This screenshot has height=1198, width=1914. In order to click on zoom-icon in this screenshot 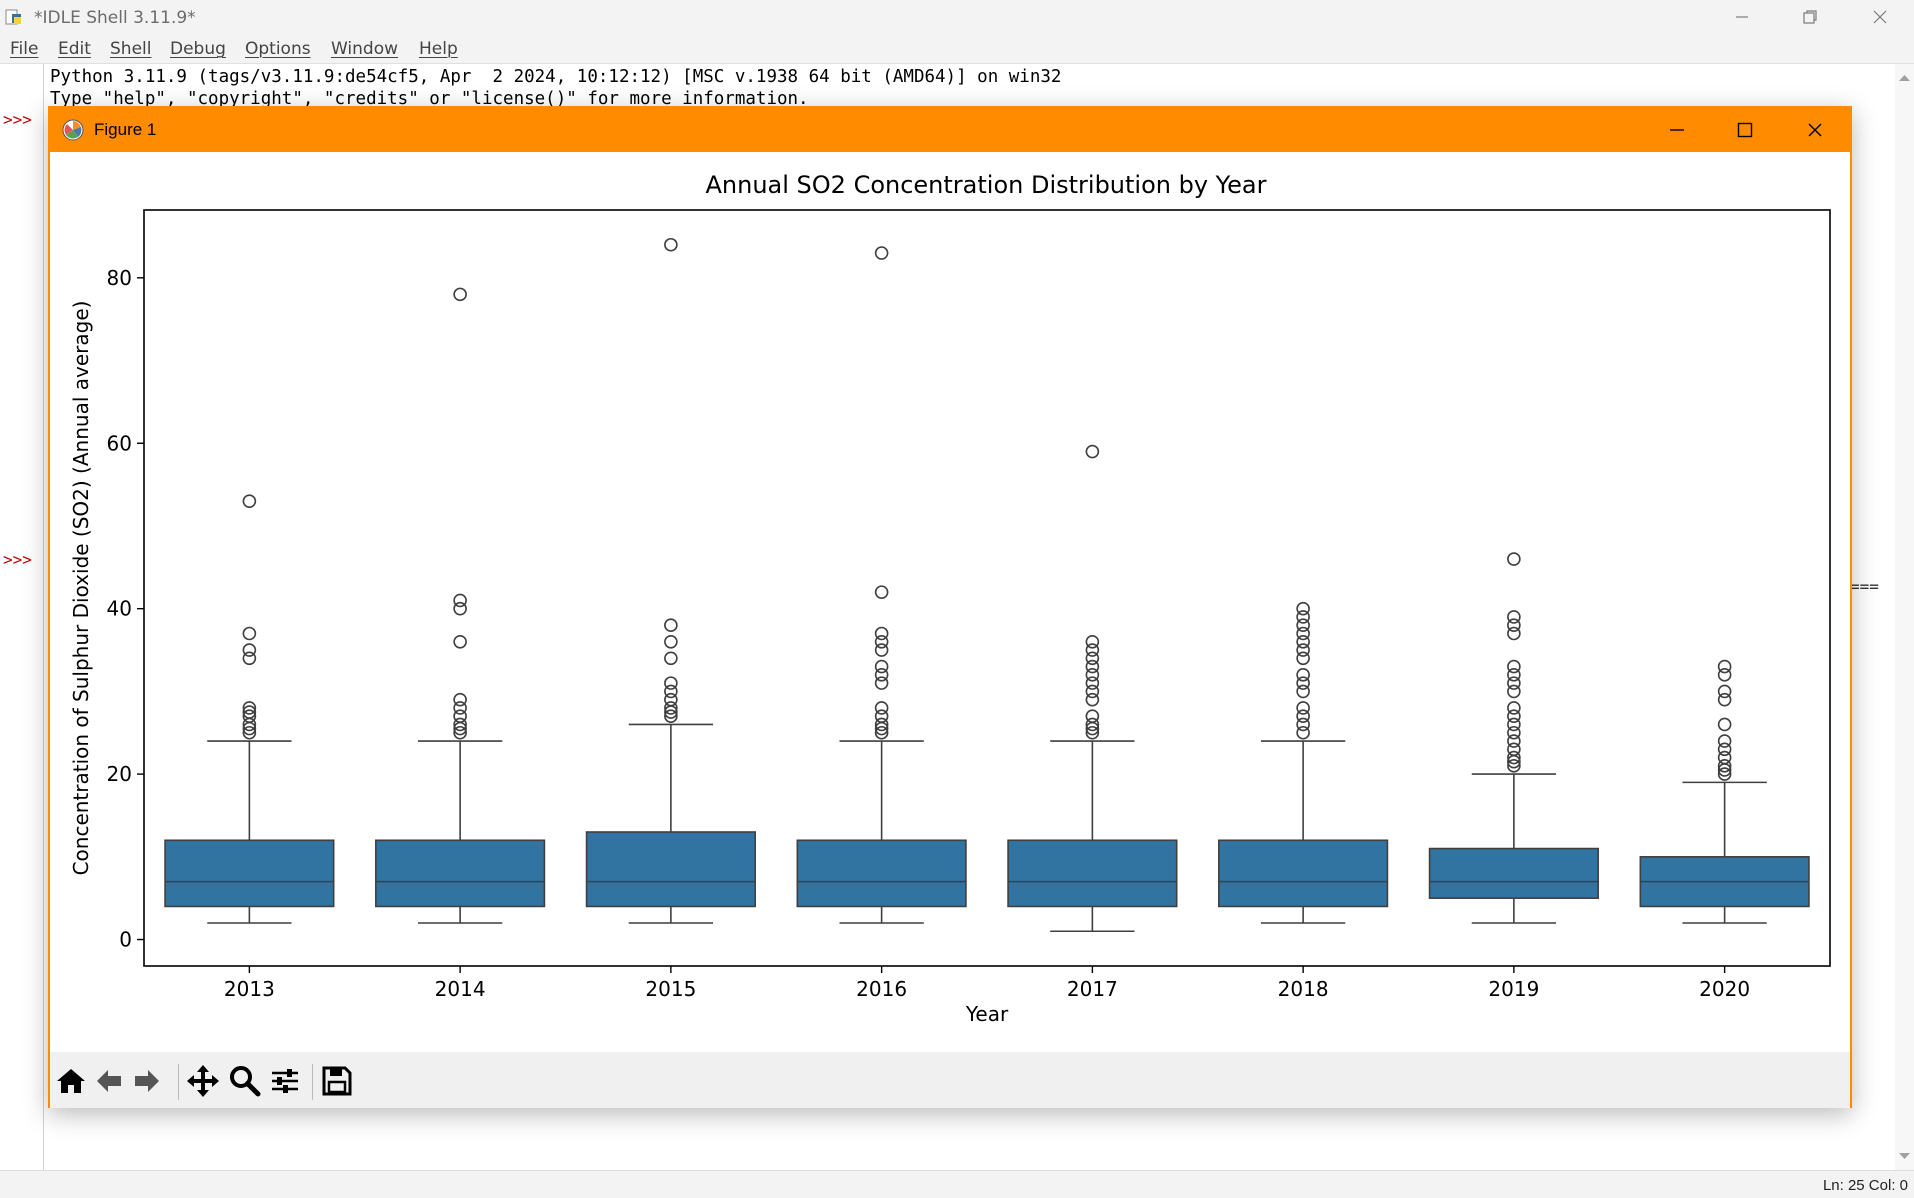, I will do `click(245, 1081)`.